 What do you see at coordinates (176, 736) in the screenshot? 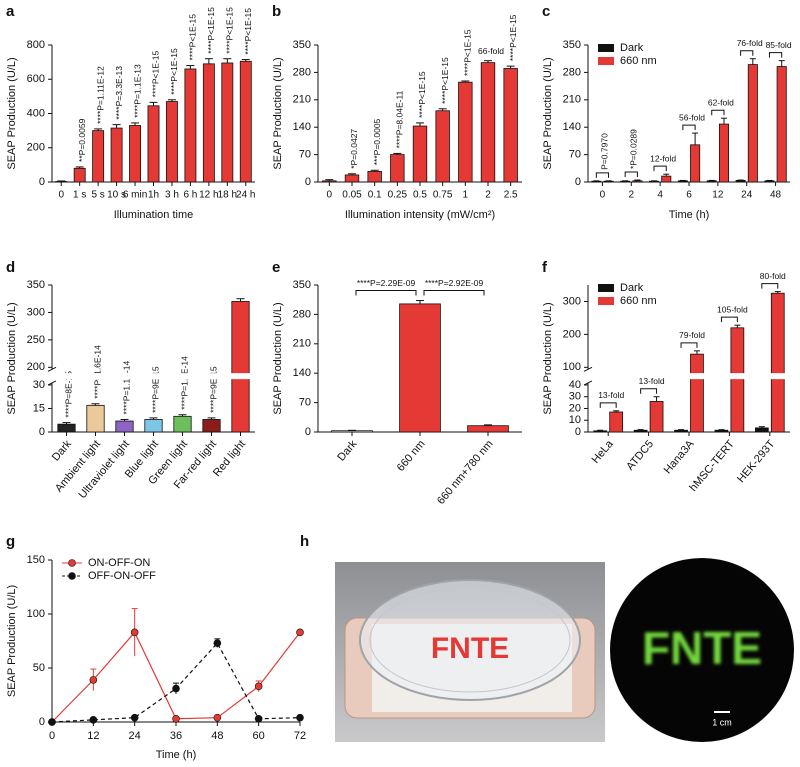
I see `x-tick-label: 36` at bounding box center [176, 736].